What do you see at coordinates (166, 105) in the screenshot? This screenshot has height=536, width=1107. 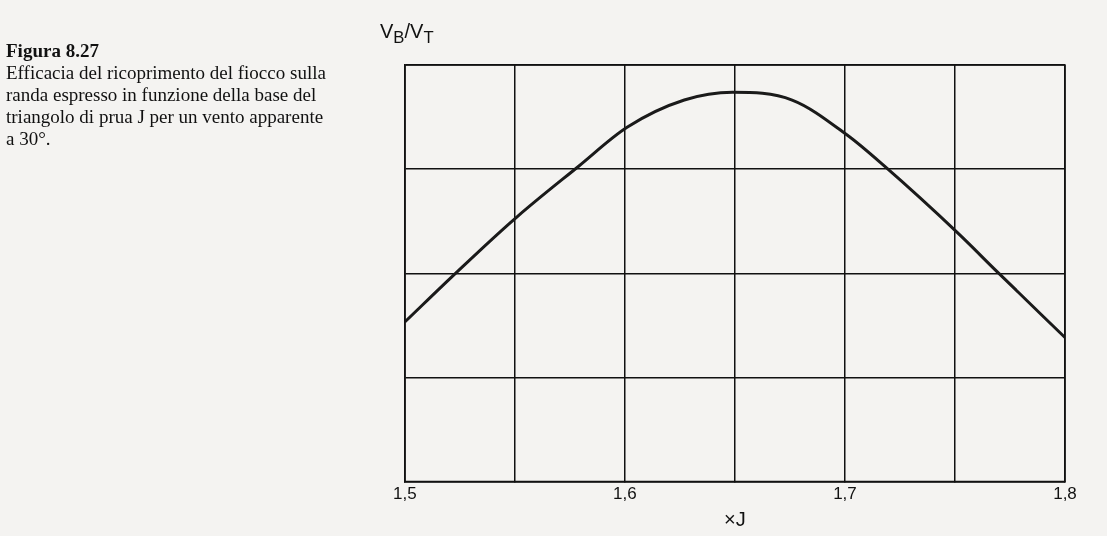 I see `text: Efficacia del ricoprimento del fiocco sulla randa espresso in funzione della base del triangolo di prua J per un vento apparente a 30°.` at bounding box center [166, 105].